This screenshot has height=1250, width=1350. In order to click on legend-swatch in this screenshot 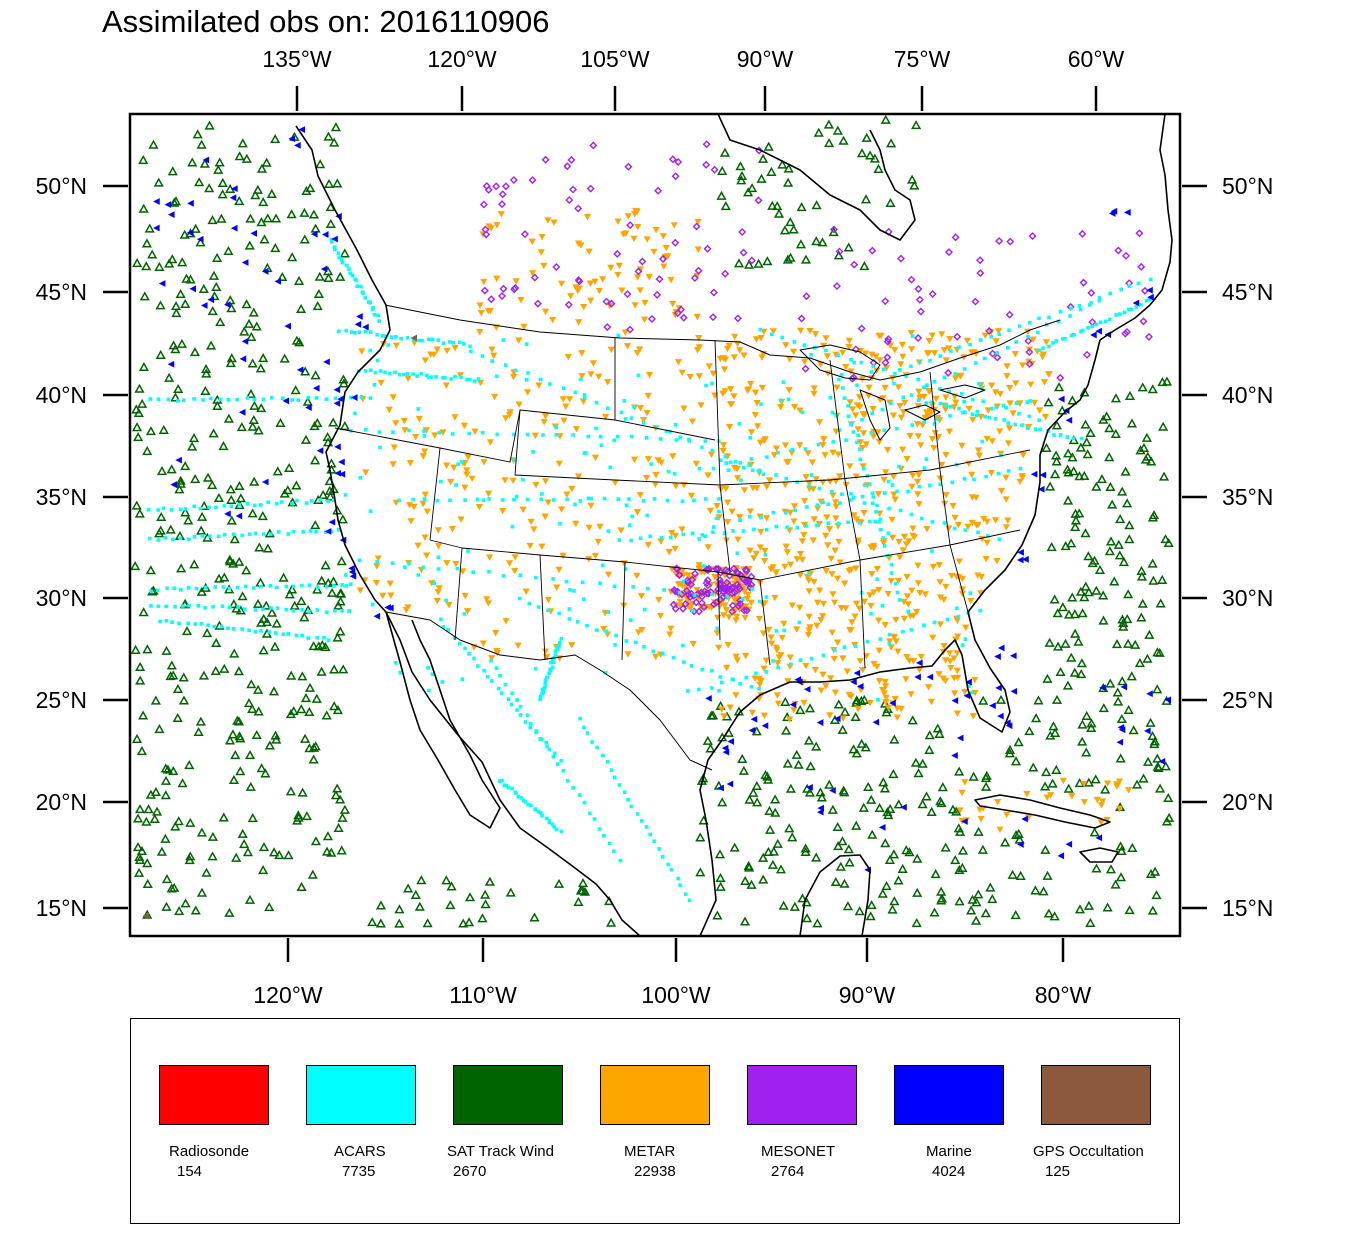, I will do `click(1096, 1095)`.